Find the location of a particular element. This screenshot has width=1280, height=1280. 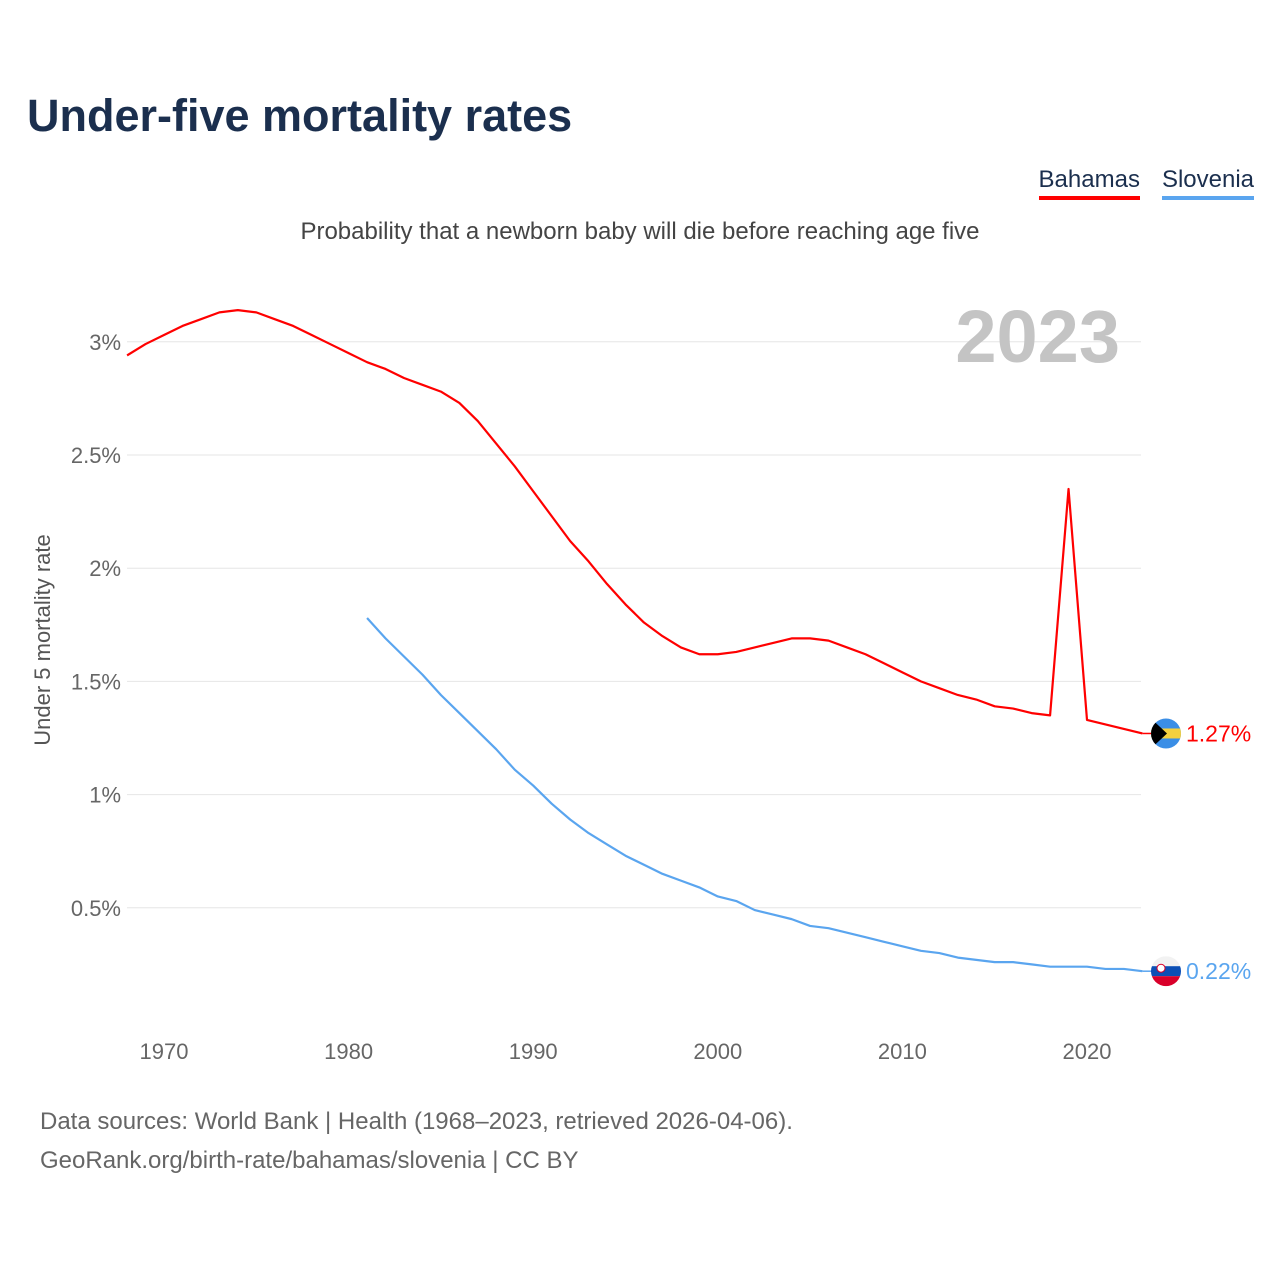

y-tick-label: 2% is located at coordinates (105, 568).